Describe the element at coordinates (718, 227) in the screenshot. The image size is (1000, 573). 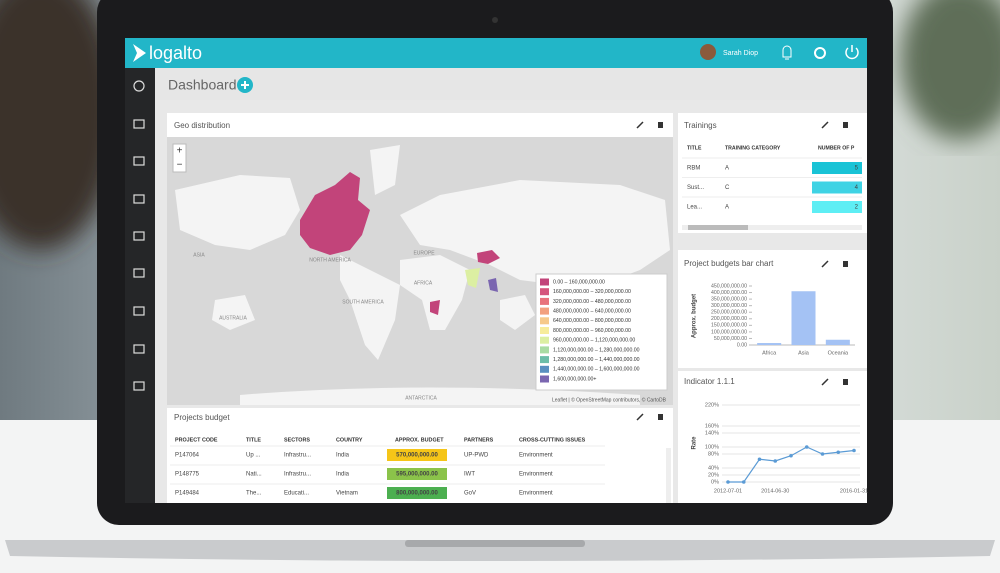
I see `scroll-thumb` at that location.